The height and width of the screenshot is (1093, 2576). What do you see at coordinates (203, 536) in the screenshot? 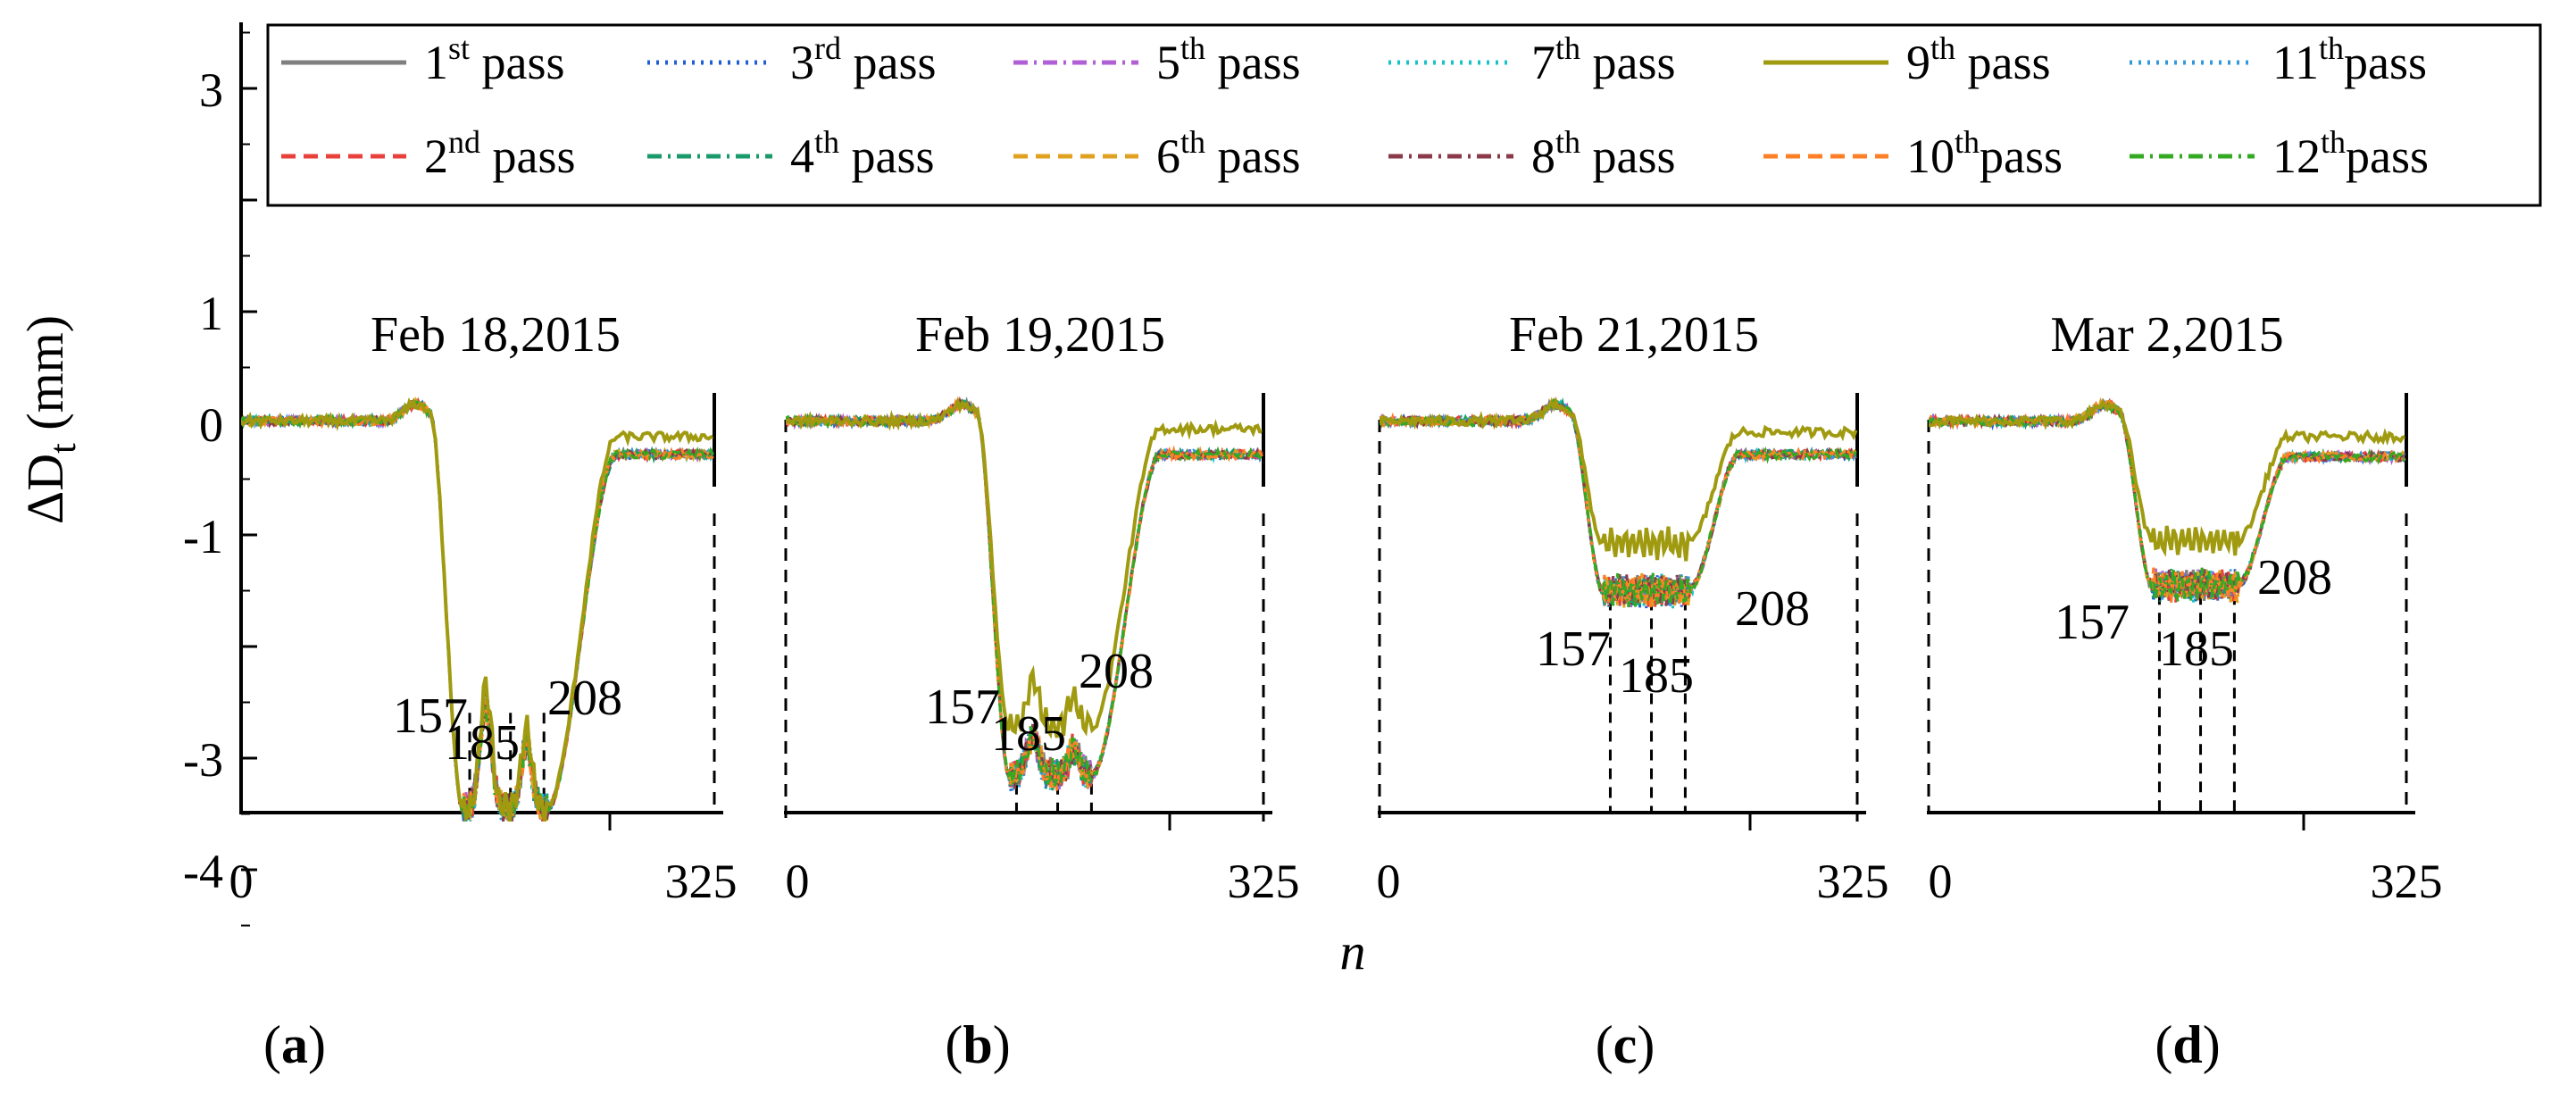
I see `y-tick-label: -1` at bounding box center [203, 536].